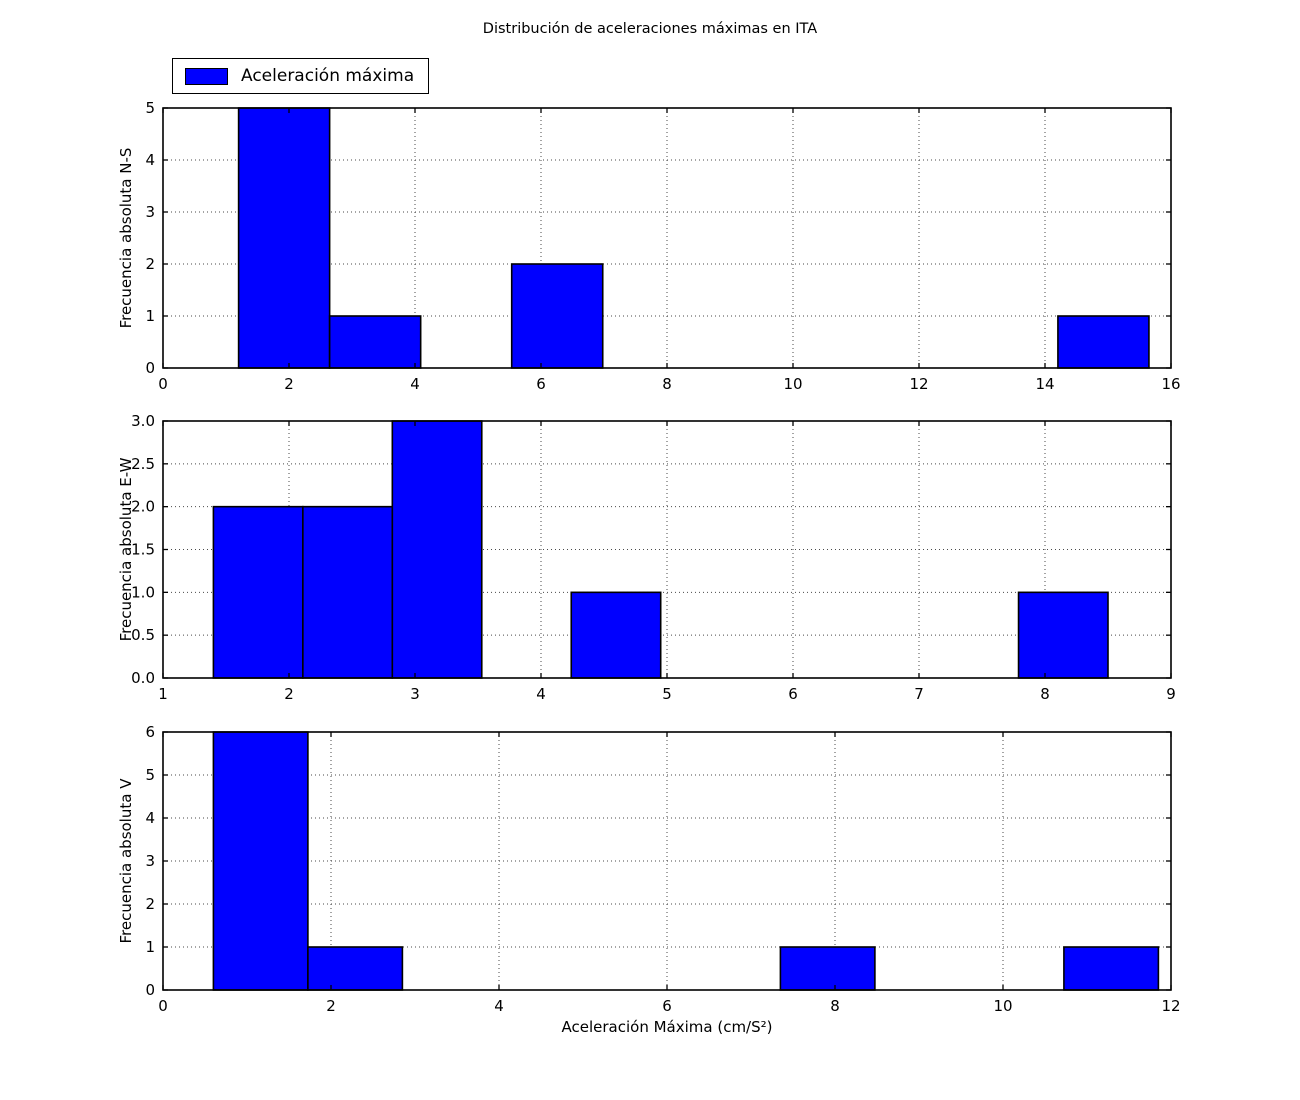 Image resolution: width=1300 pixels, height=1100 pixels. Describe the element at coordinates (143, 421) in the screenshot. I see `y-tick-label: 3.0` at that location.